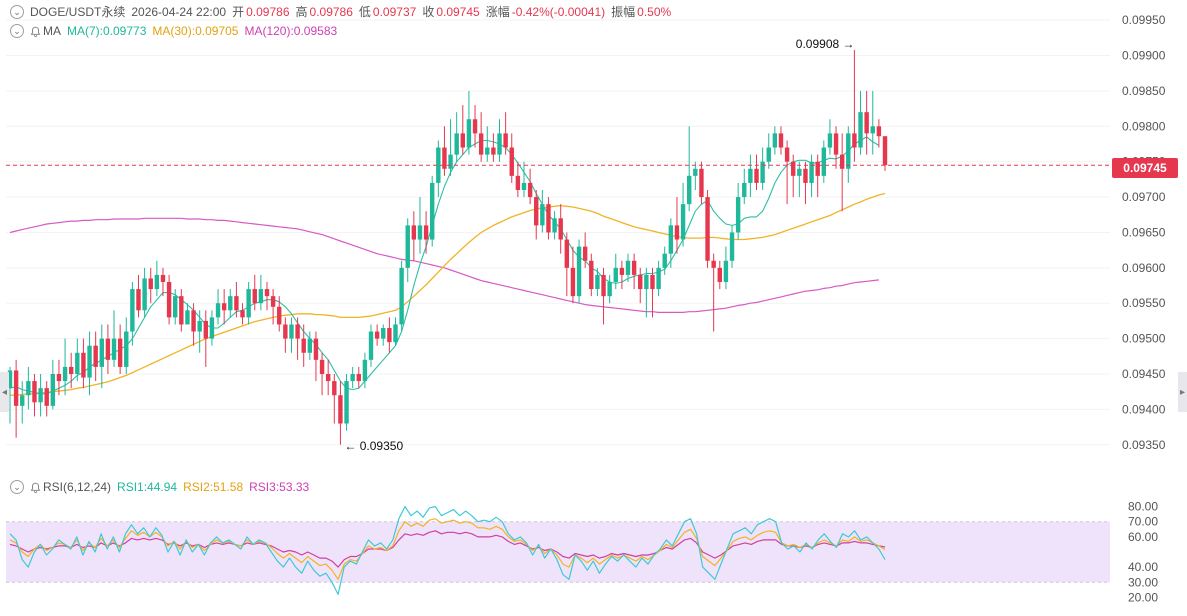 The image size is (1187, 616). I want to click on ma-collapse-chevron-icon: ⌄, so click(17, 31).